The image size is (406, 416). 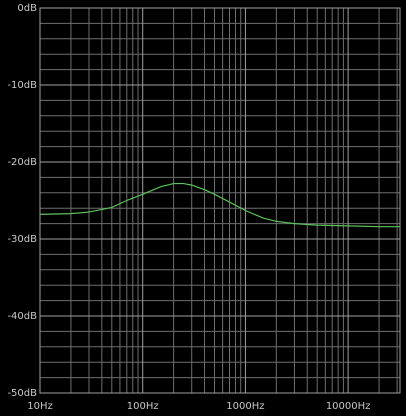 What do you see at coordinates (40, 406) in the screenshot?
I see `x-tick-label: 10Hz` at bounding box center [40, 406].